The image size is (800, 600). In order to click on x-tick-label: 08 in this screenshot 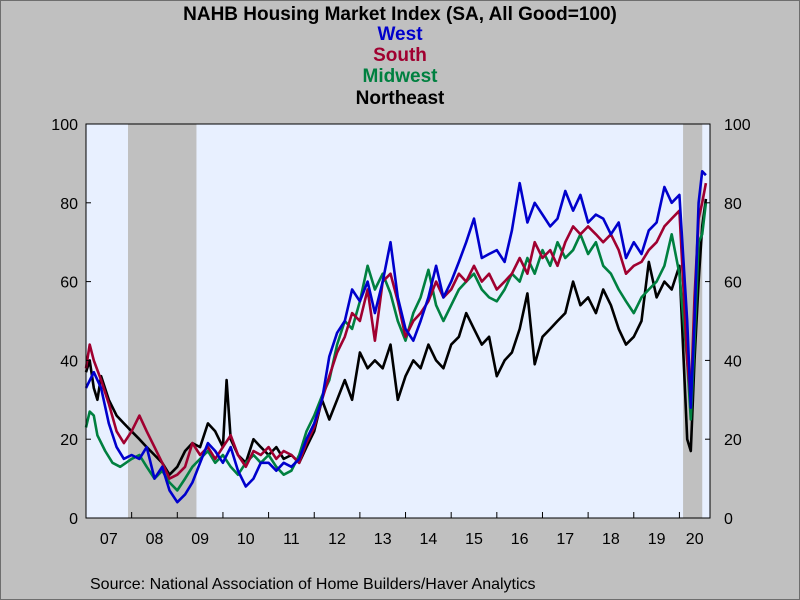, I will do `click(155, 539)`.